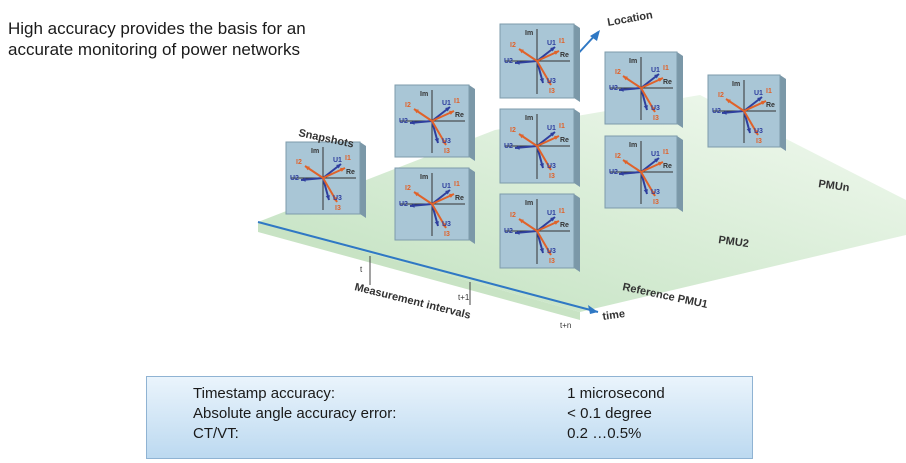  I want to click on spec-value: 1 microsecond, so click(616, 393).